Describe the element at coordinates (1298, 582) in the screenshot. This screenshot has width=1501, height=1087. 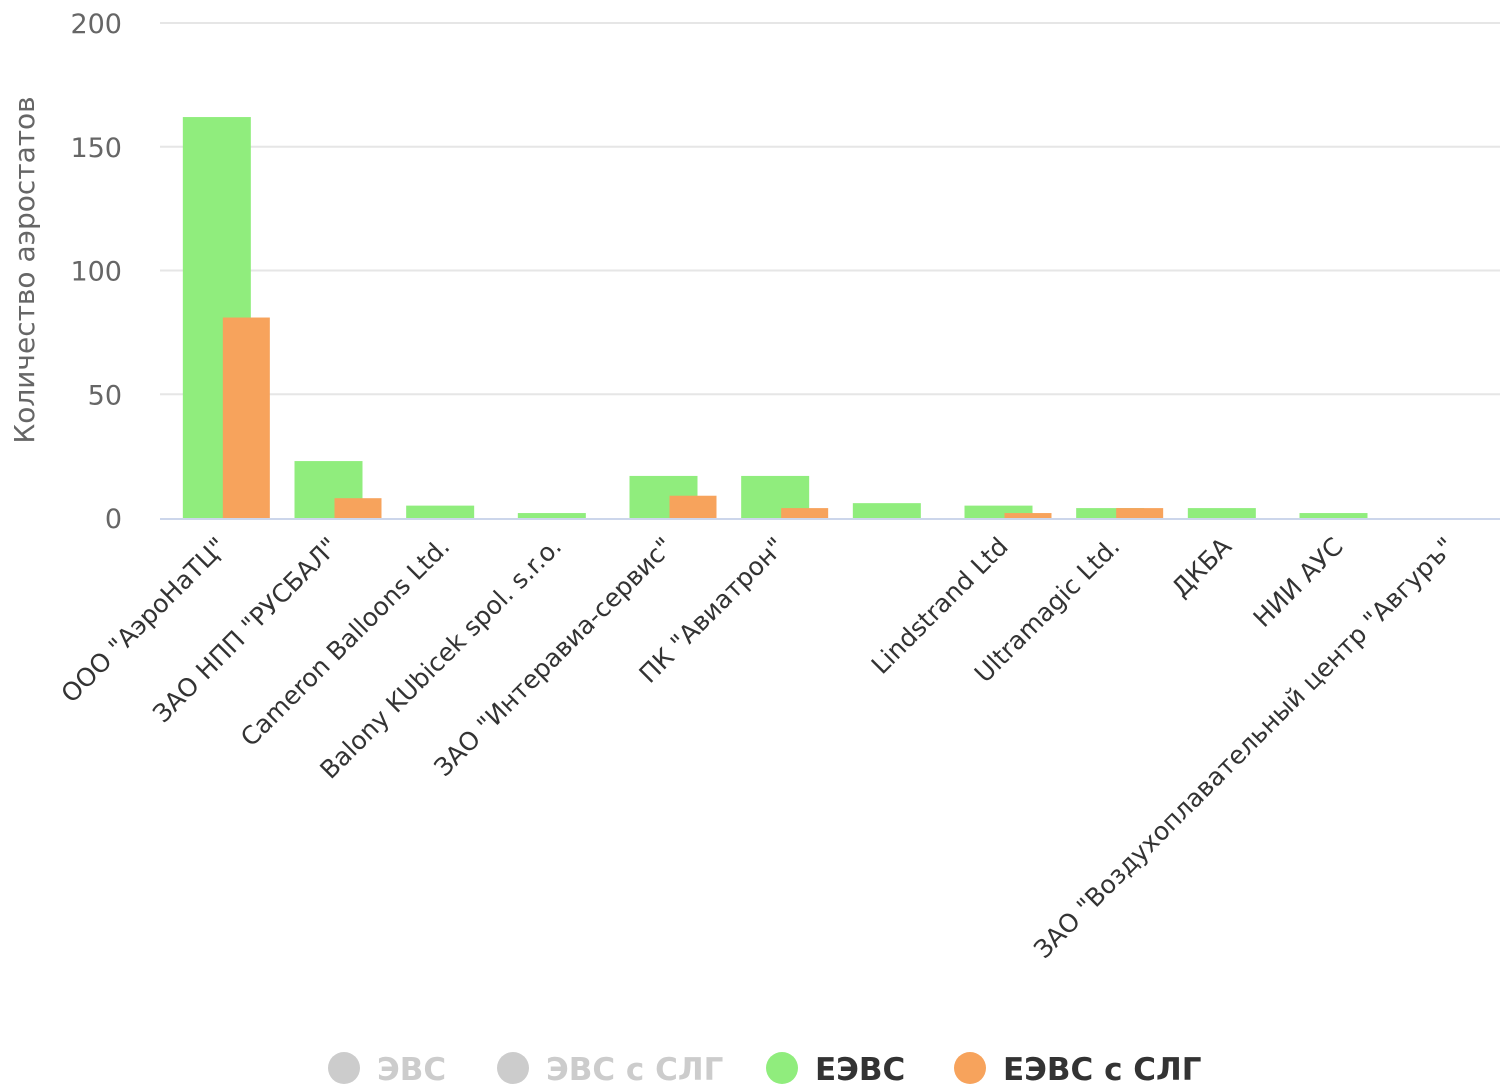
I see `category-label: НИИ АУС` at that location.